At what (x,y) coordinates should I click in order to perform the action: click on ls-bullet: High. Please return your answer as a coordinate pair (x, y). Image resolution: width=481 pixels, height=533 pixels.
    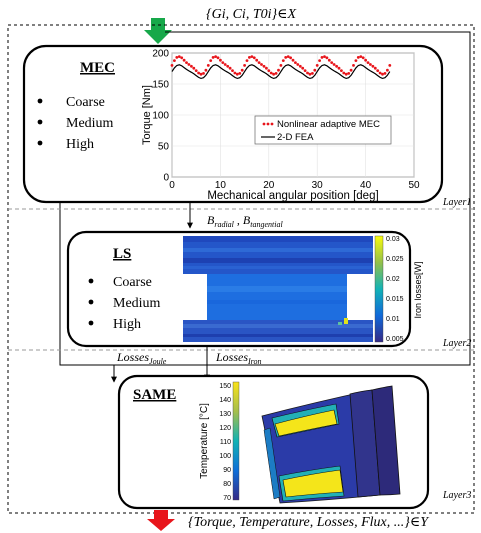
    Looking at the image, I should click on (127, 324).